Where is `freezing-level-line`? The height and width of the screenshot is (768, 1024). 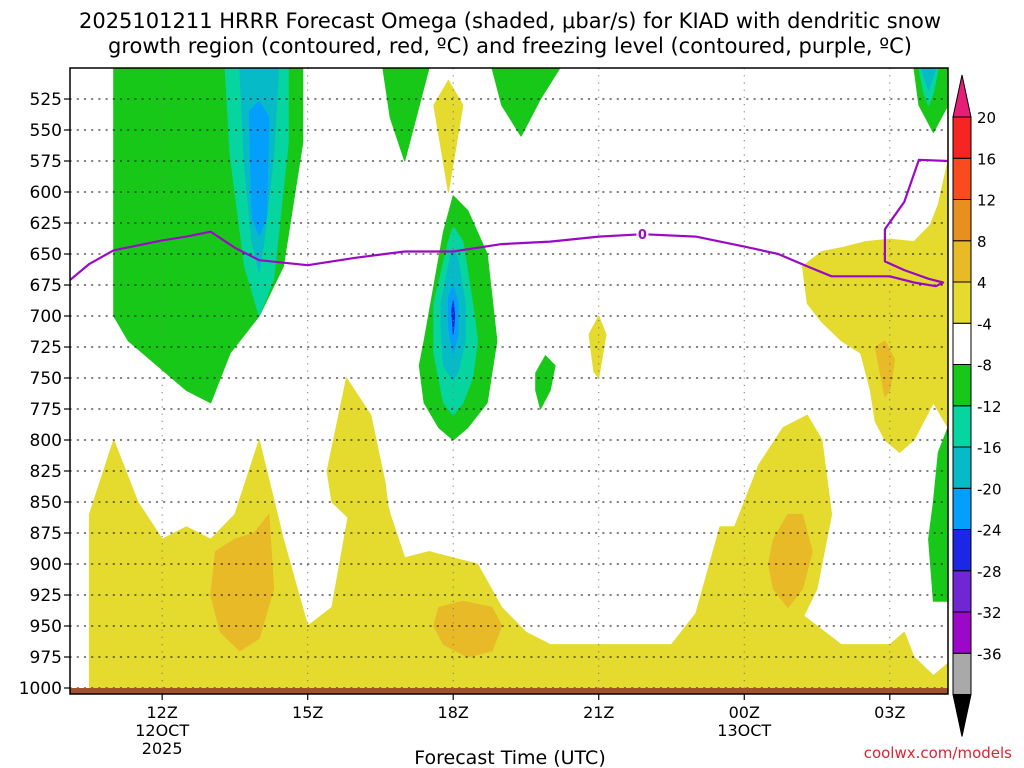
freezing-level-line is located at coordinates (509, 223).